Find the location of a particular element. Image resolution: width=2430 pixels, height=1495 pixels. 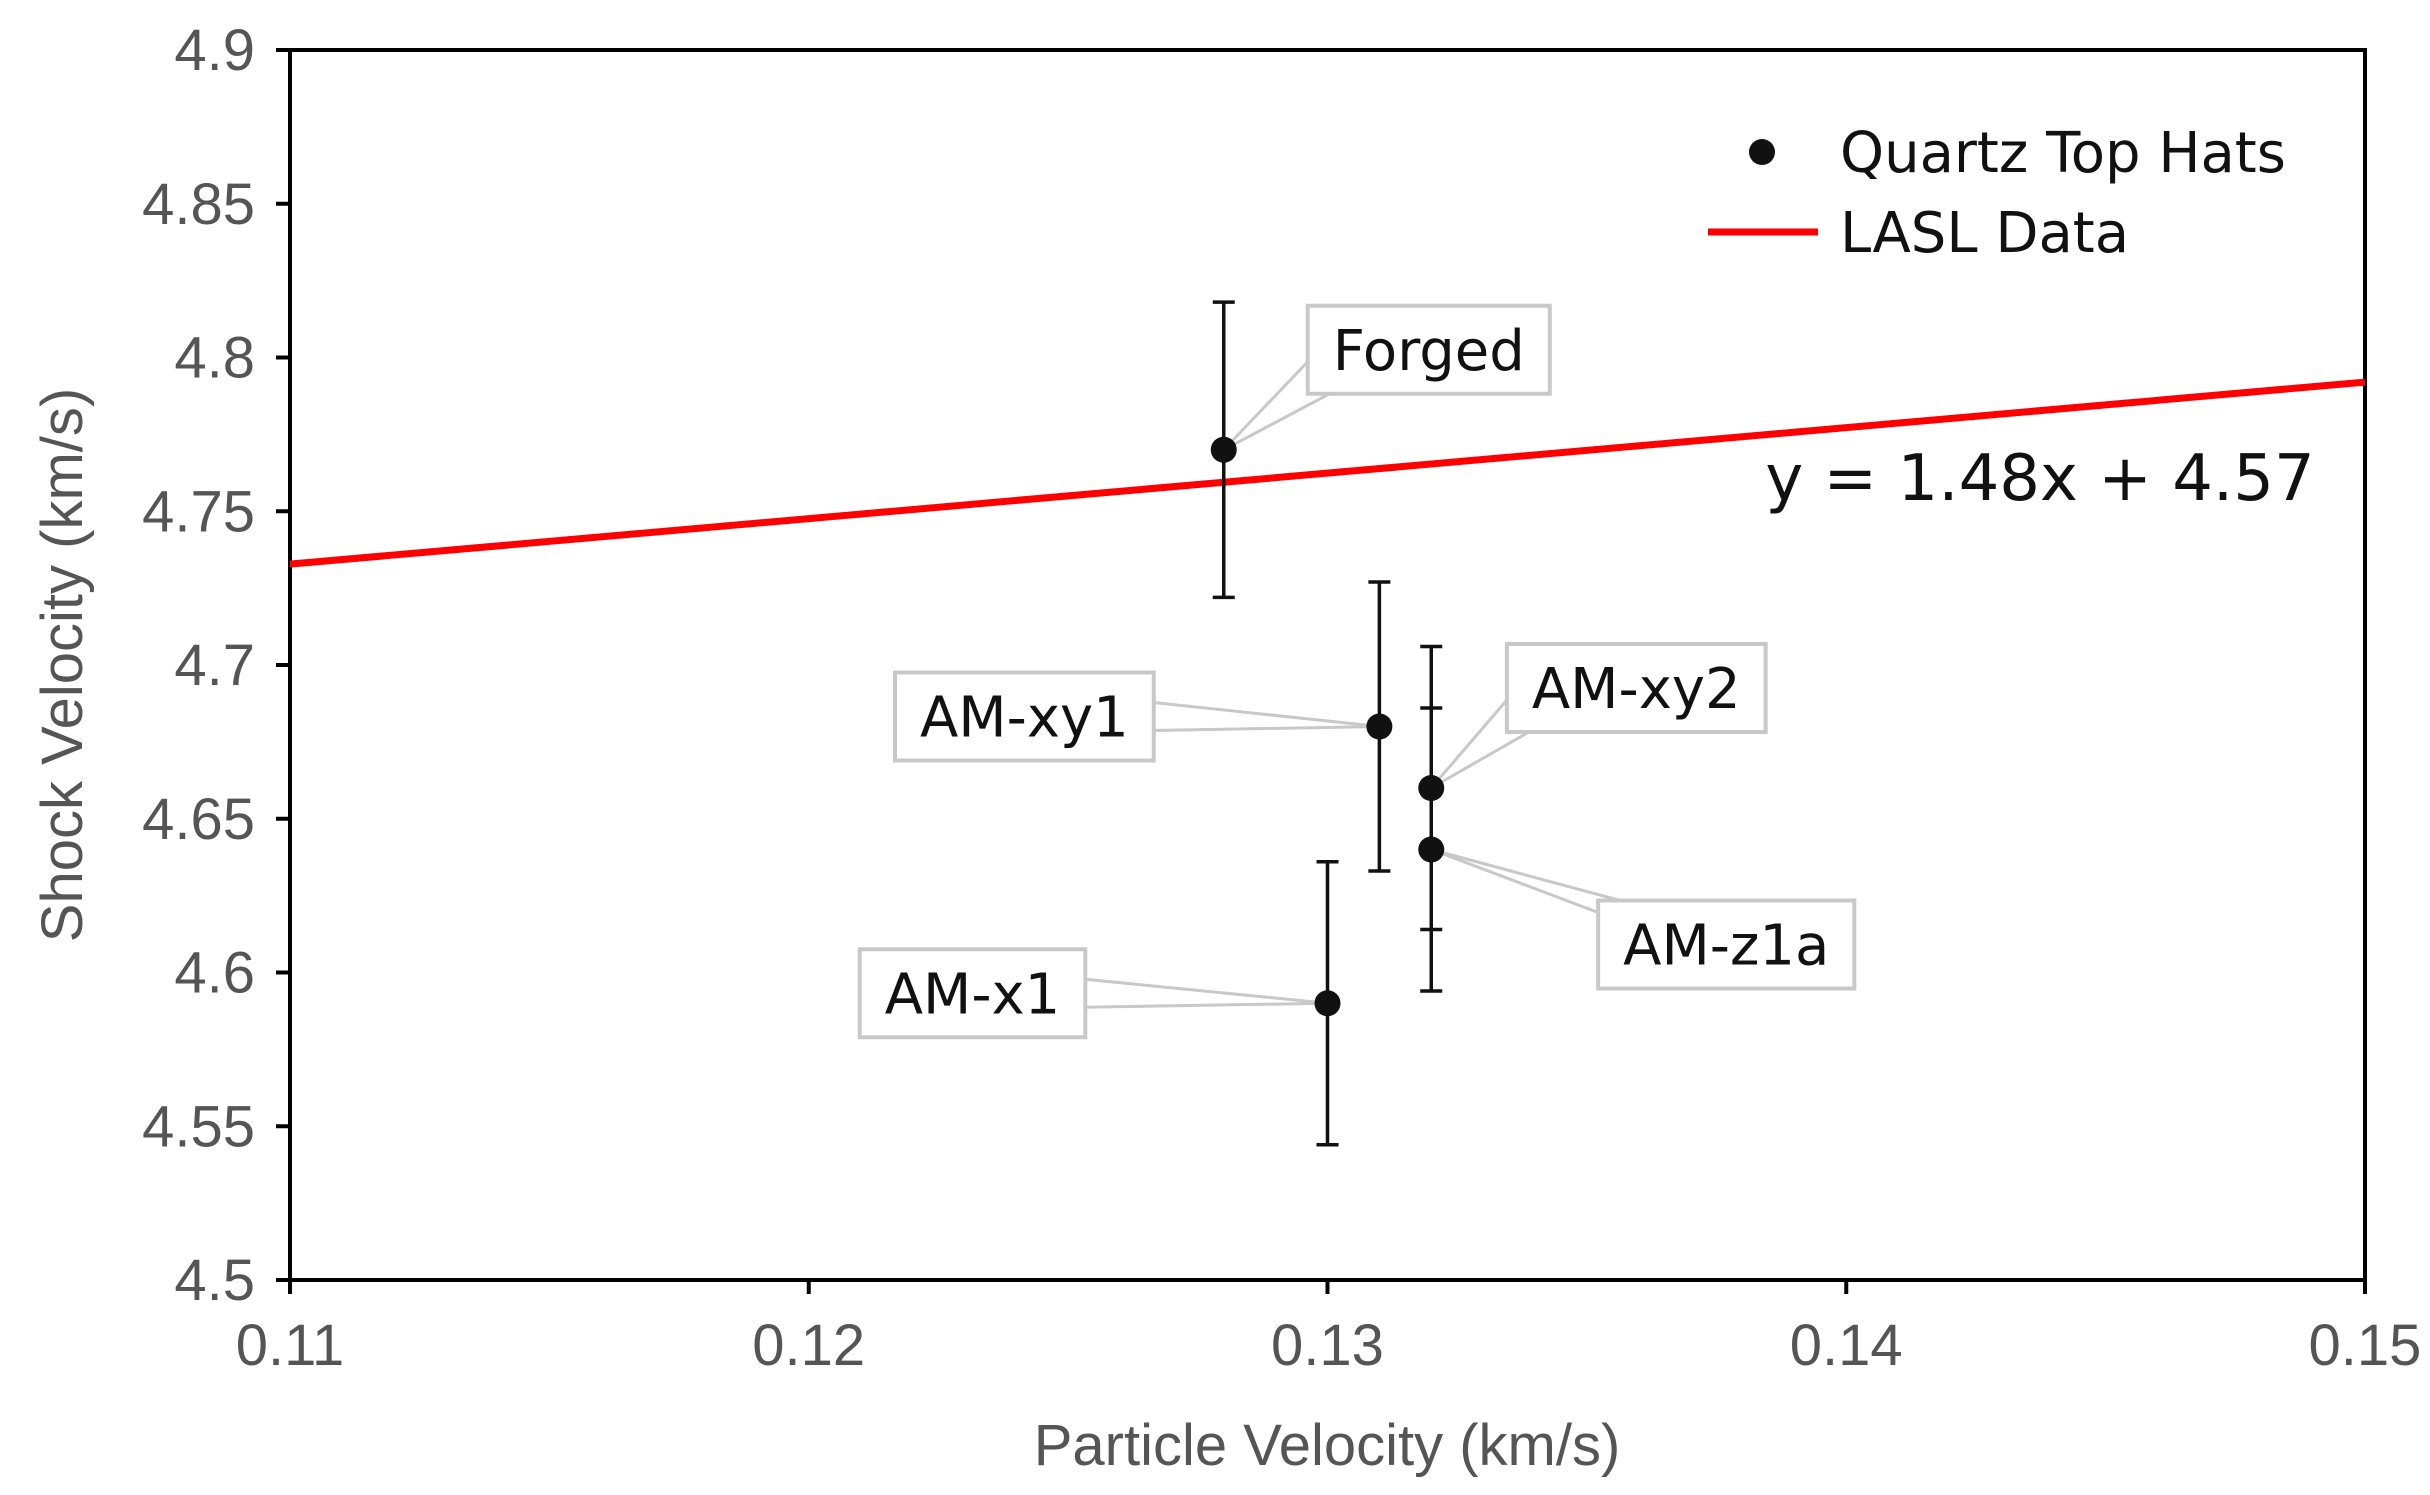

leader-lines is located at coordinates (1354, 684).